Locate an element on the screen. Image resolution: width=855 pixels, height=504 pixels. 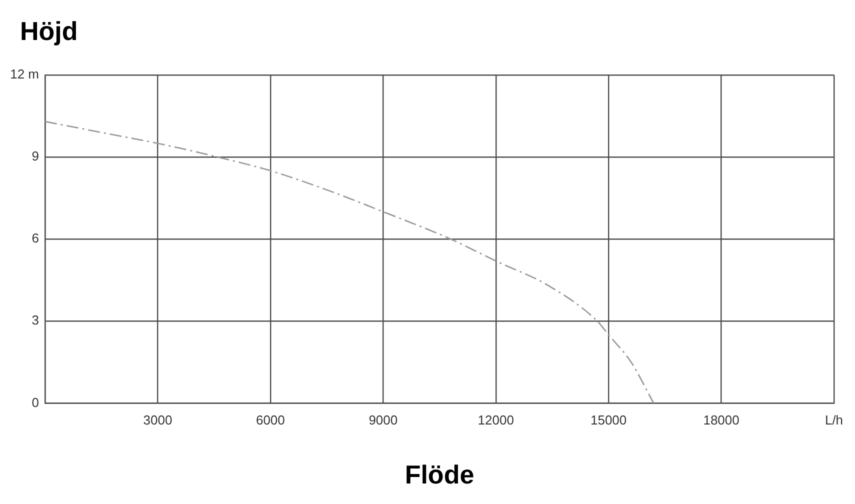
y-tick-label: 12 m is located at coordinates (24, 74).